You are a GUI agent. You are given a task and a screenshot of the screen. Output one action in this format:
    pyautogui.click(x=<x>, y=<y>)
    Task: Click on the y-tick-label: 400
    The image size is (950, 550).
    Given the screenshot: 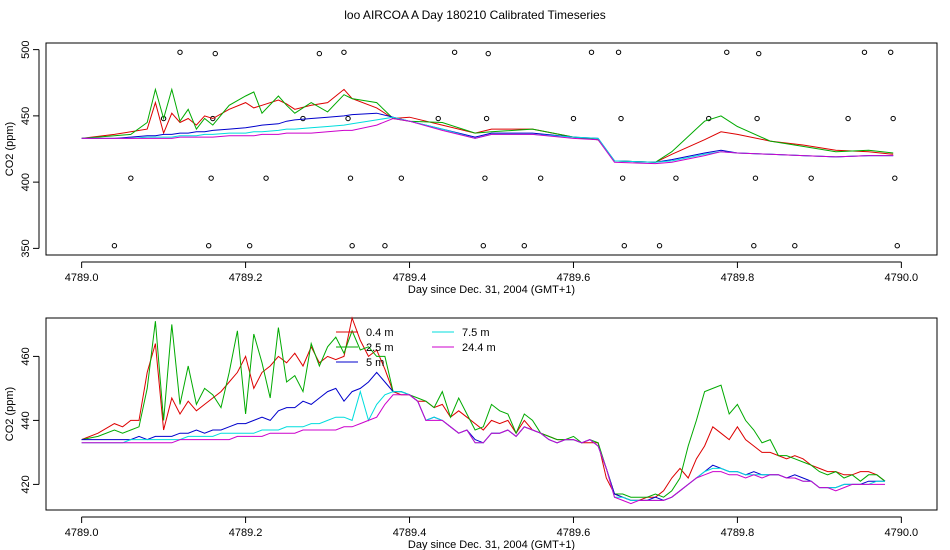 What is the action you would take?
    pyautogui.click(x=26, y=182)
    